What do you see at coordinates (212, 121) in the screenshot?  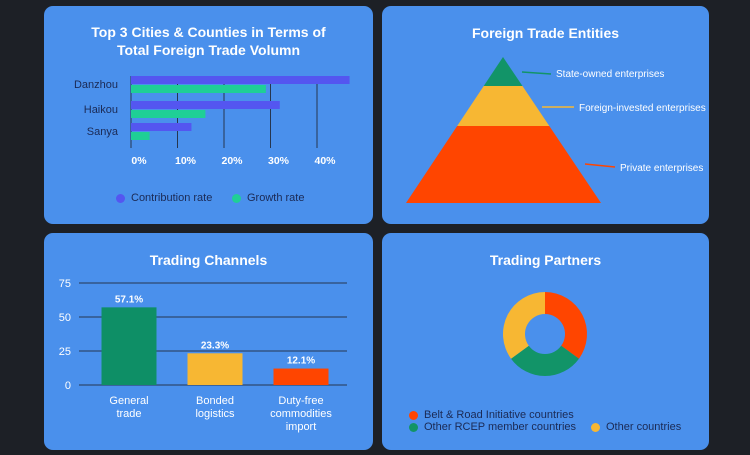 I see `top-cities-chart: 0% 10% 20% 30% 40% Danzhou Haikou Sanya` at bounding box center [212, 121].